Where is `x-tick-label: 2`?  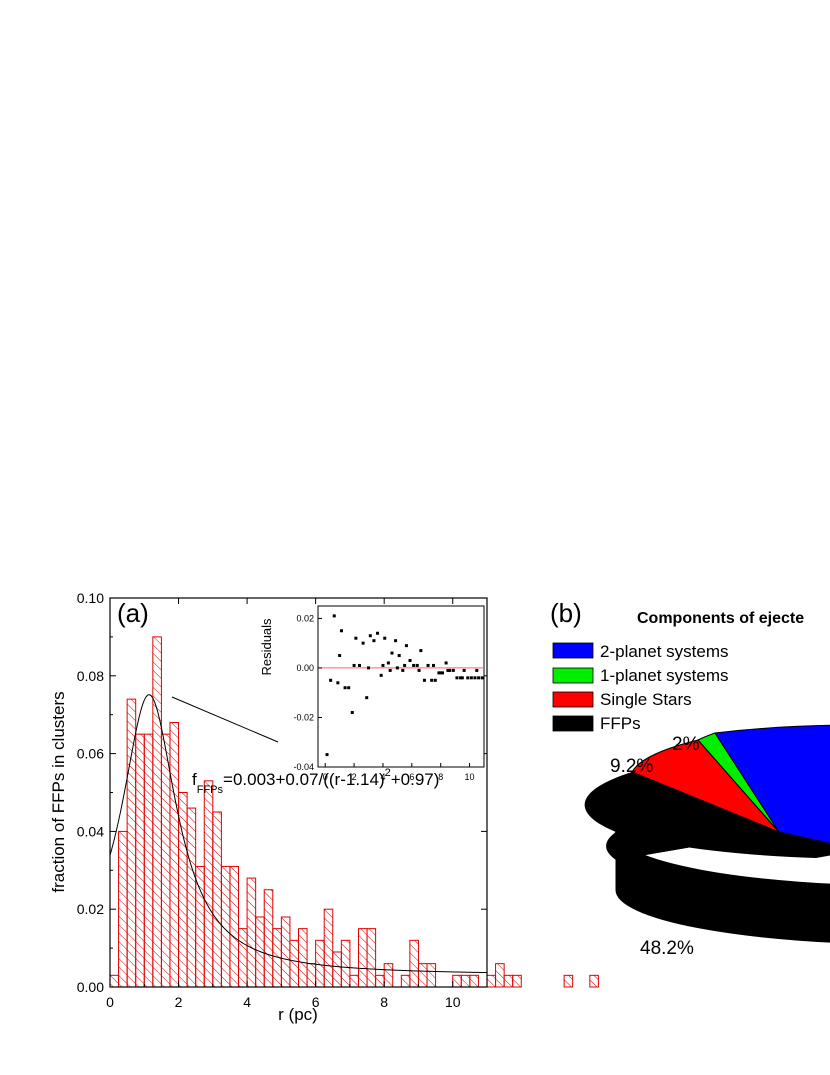
x-tick-label: 2 is located at coordinates (179, 1002).